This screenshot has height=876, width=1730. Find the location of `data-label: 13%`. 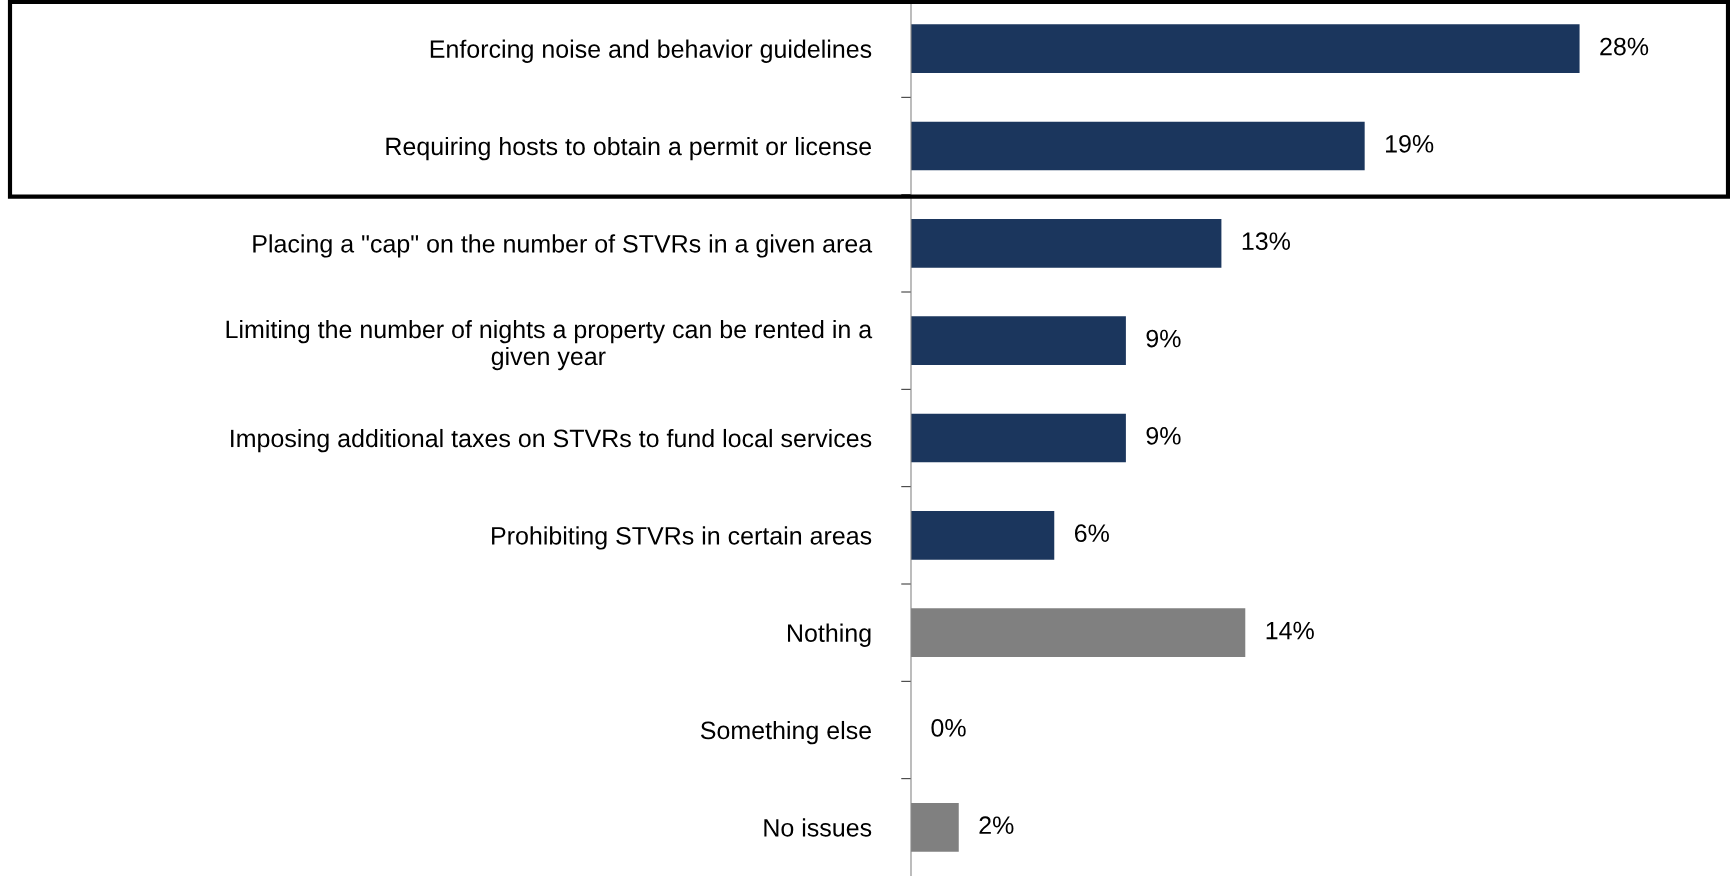

data-label: 13% is located at coordinates (1266, 241).